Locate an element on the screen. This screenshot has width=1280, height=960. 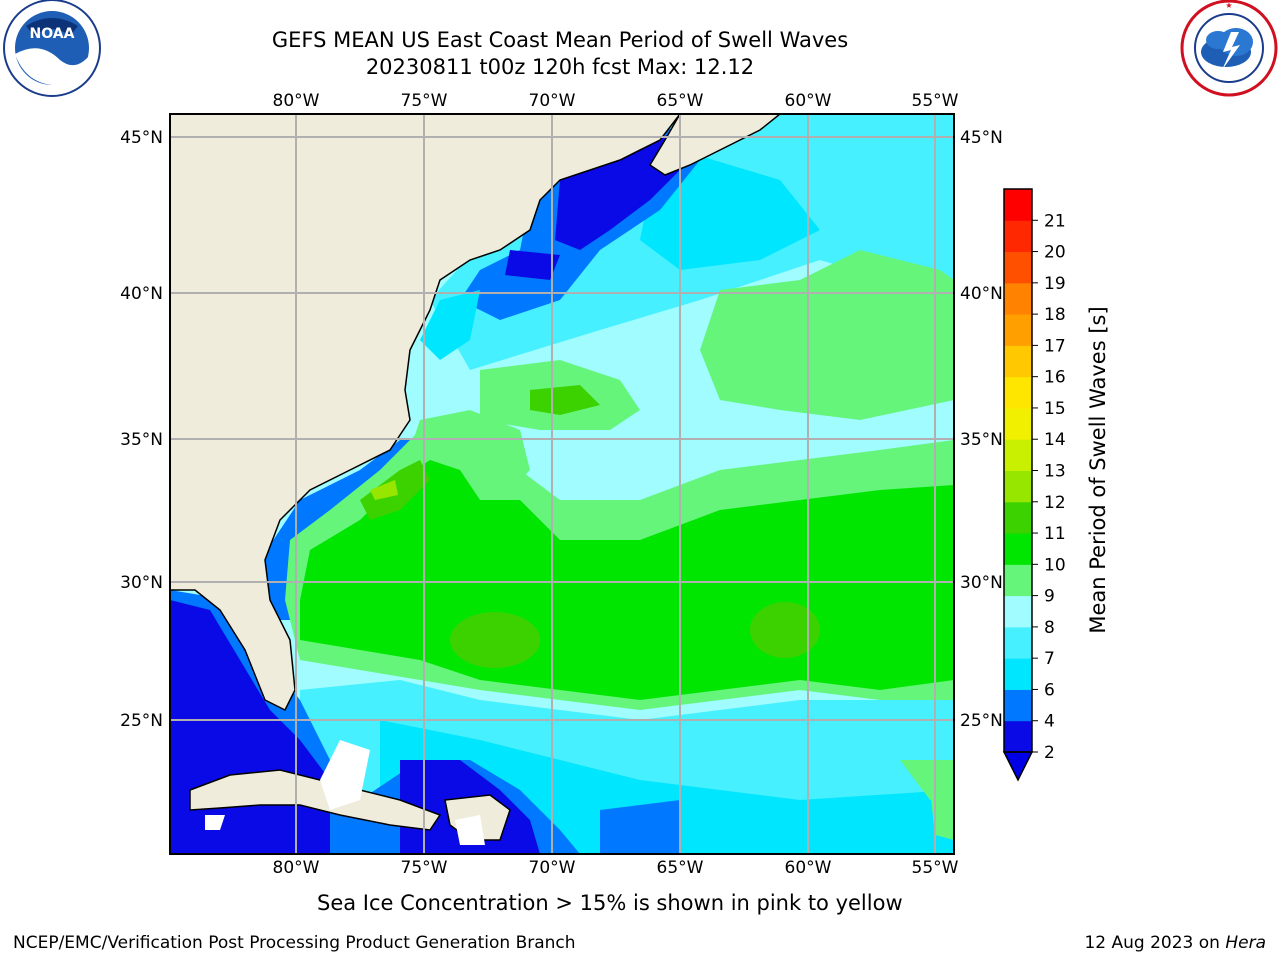
lat-label-right: 30°N is located at coordinates (981, 583).